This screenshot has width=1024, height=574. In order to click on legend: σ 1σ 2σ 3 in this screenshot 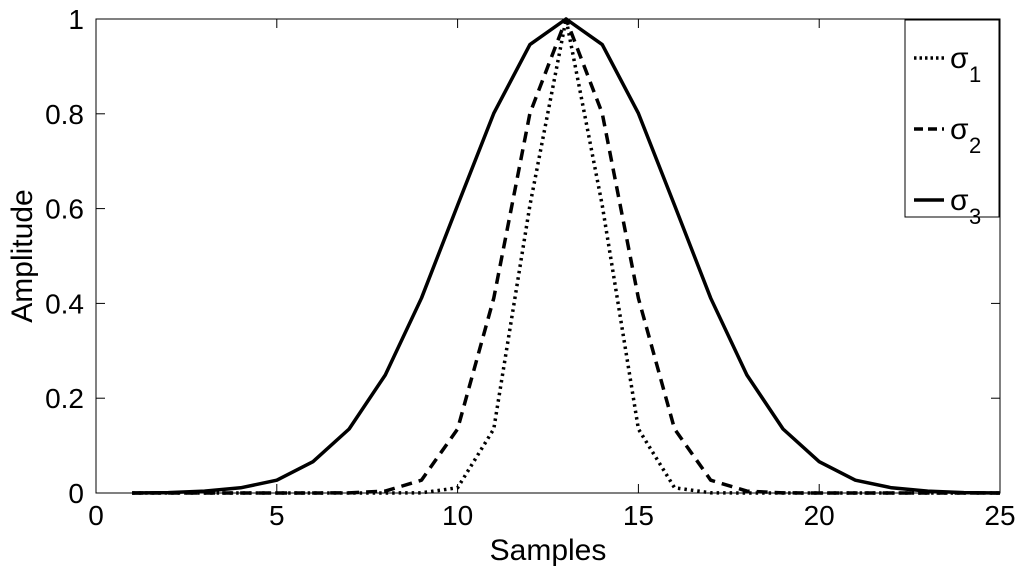, I will do `click(952, 124)`.